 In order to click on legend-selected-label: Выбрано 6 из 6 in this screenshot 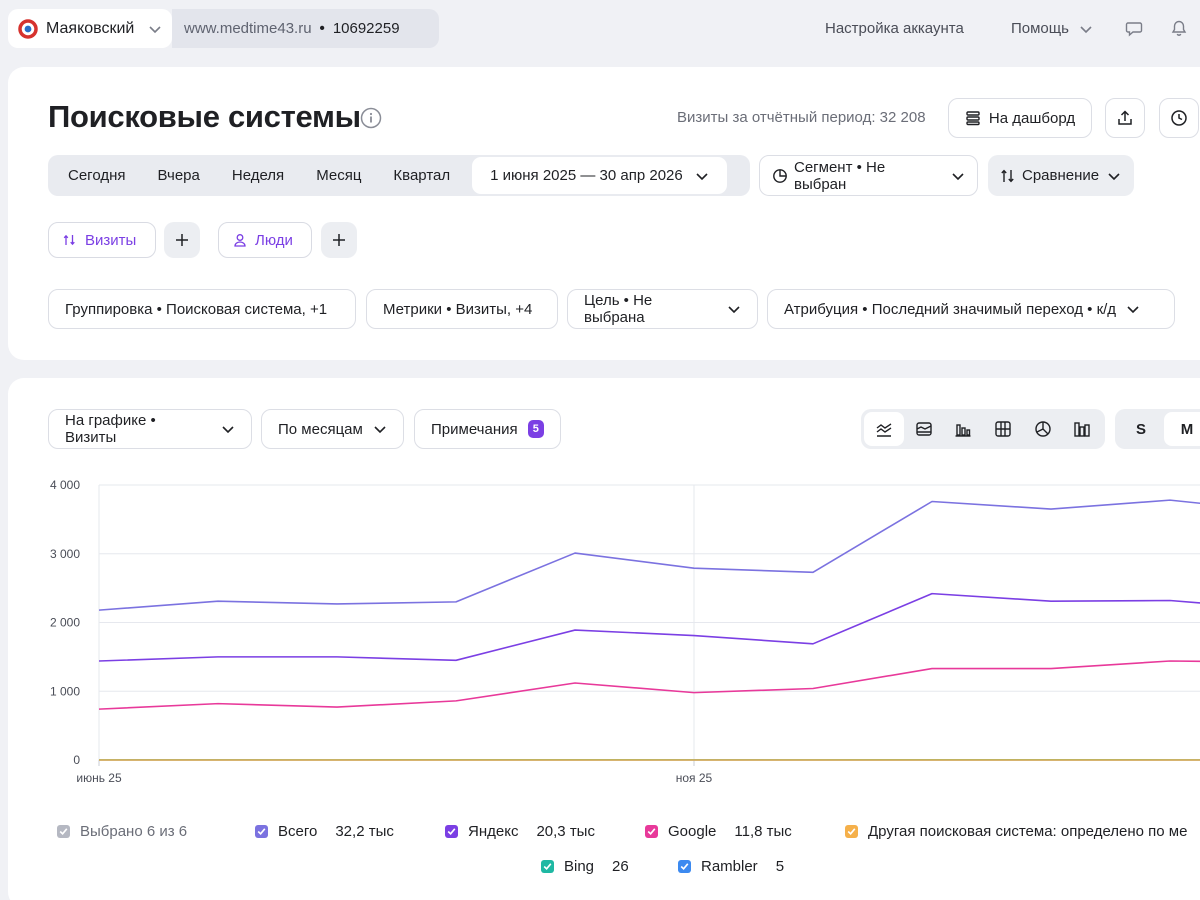, I will do `click(134, 831)`.